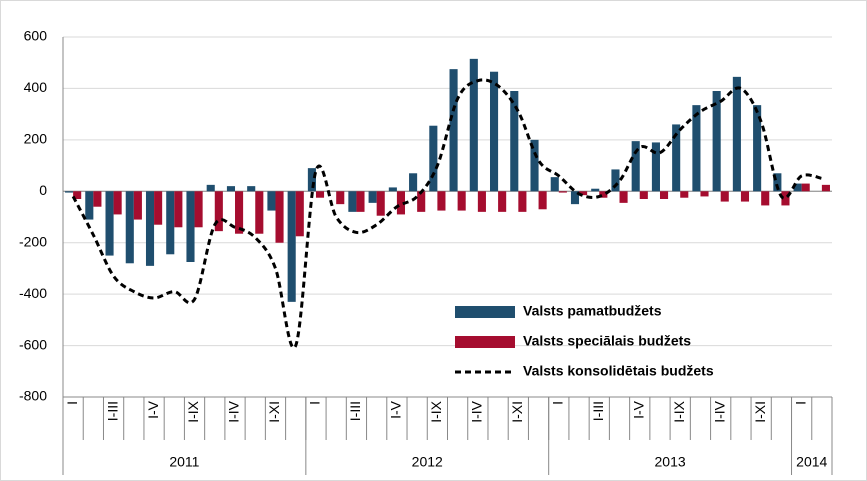 This screenshot has height=481, width=867. Describe the element at coordinates (670, 462) in the screenshot. I see `group-label: 2013` at that location.